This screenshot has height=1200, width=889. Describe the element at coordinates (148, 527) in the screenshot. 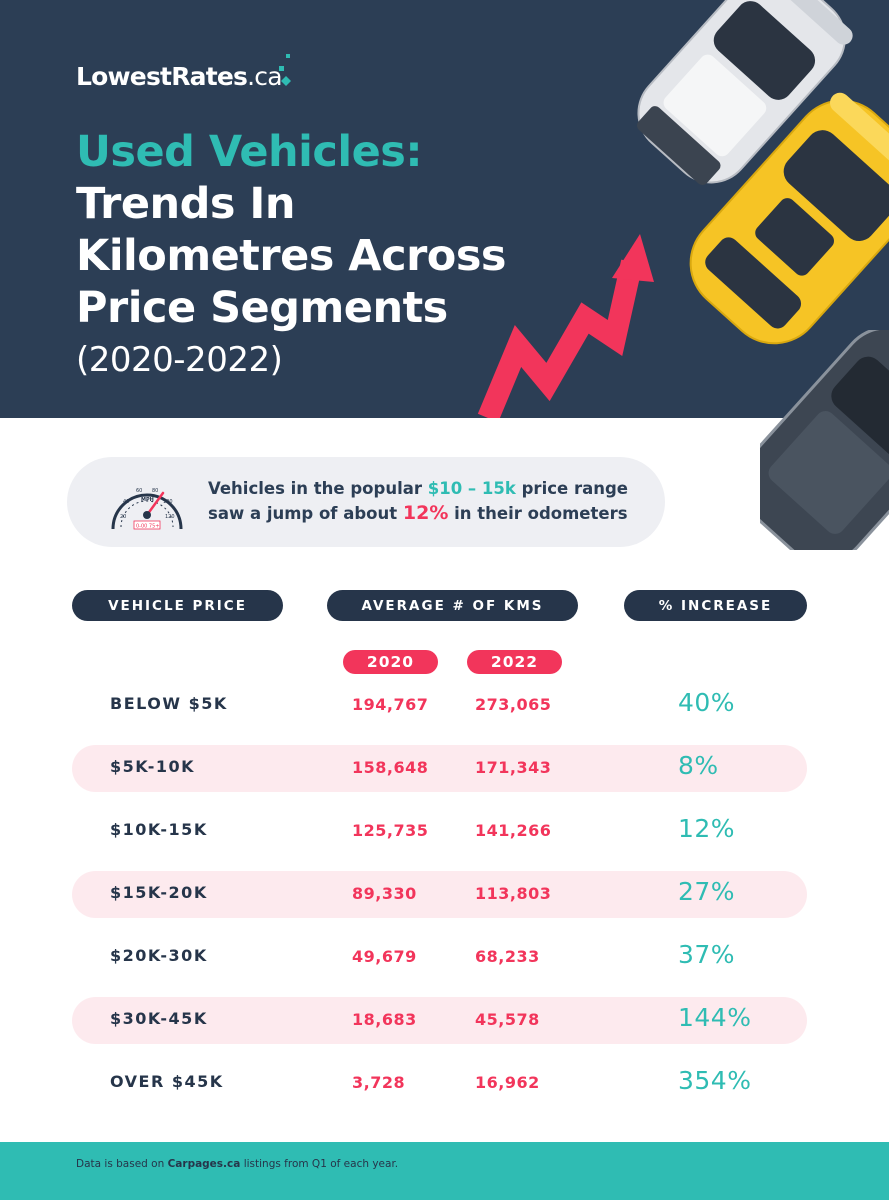

I see `speedo-odometer: 0-00 75+` at that location.